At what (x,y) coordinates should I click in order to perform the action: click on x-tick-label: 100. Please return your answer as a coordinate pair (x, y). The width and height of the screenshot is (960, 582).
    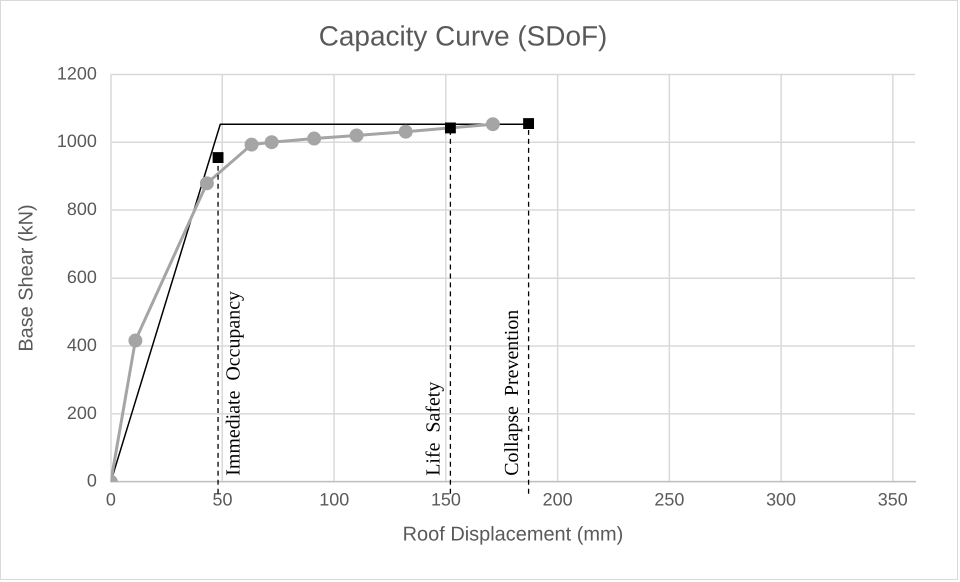
    Looking at the image, I should click on (334, 499).